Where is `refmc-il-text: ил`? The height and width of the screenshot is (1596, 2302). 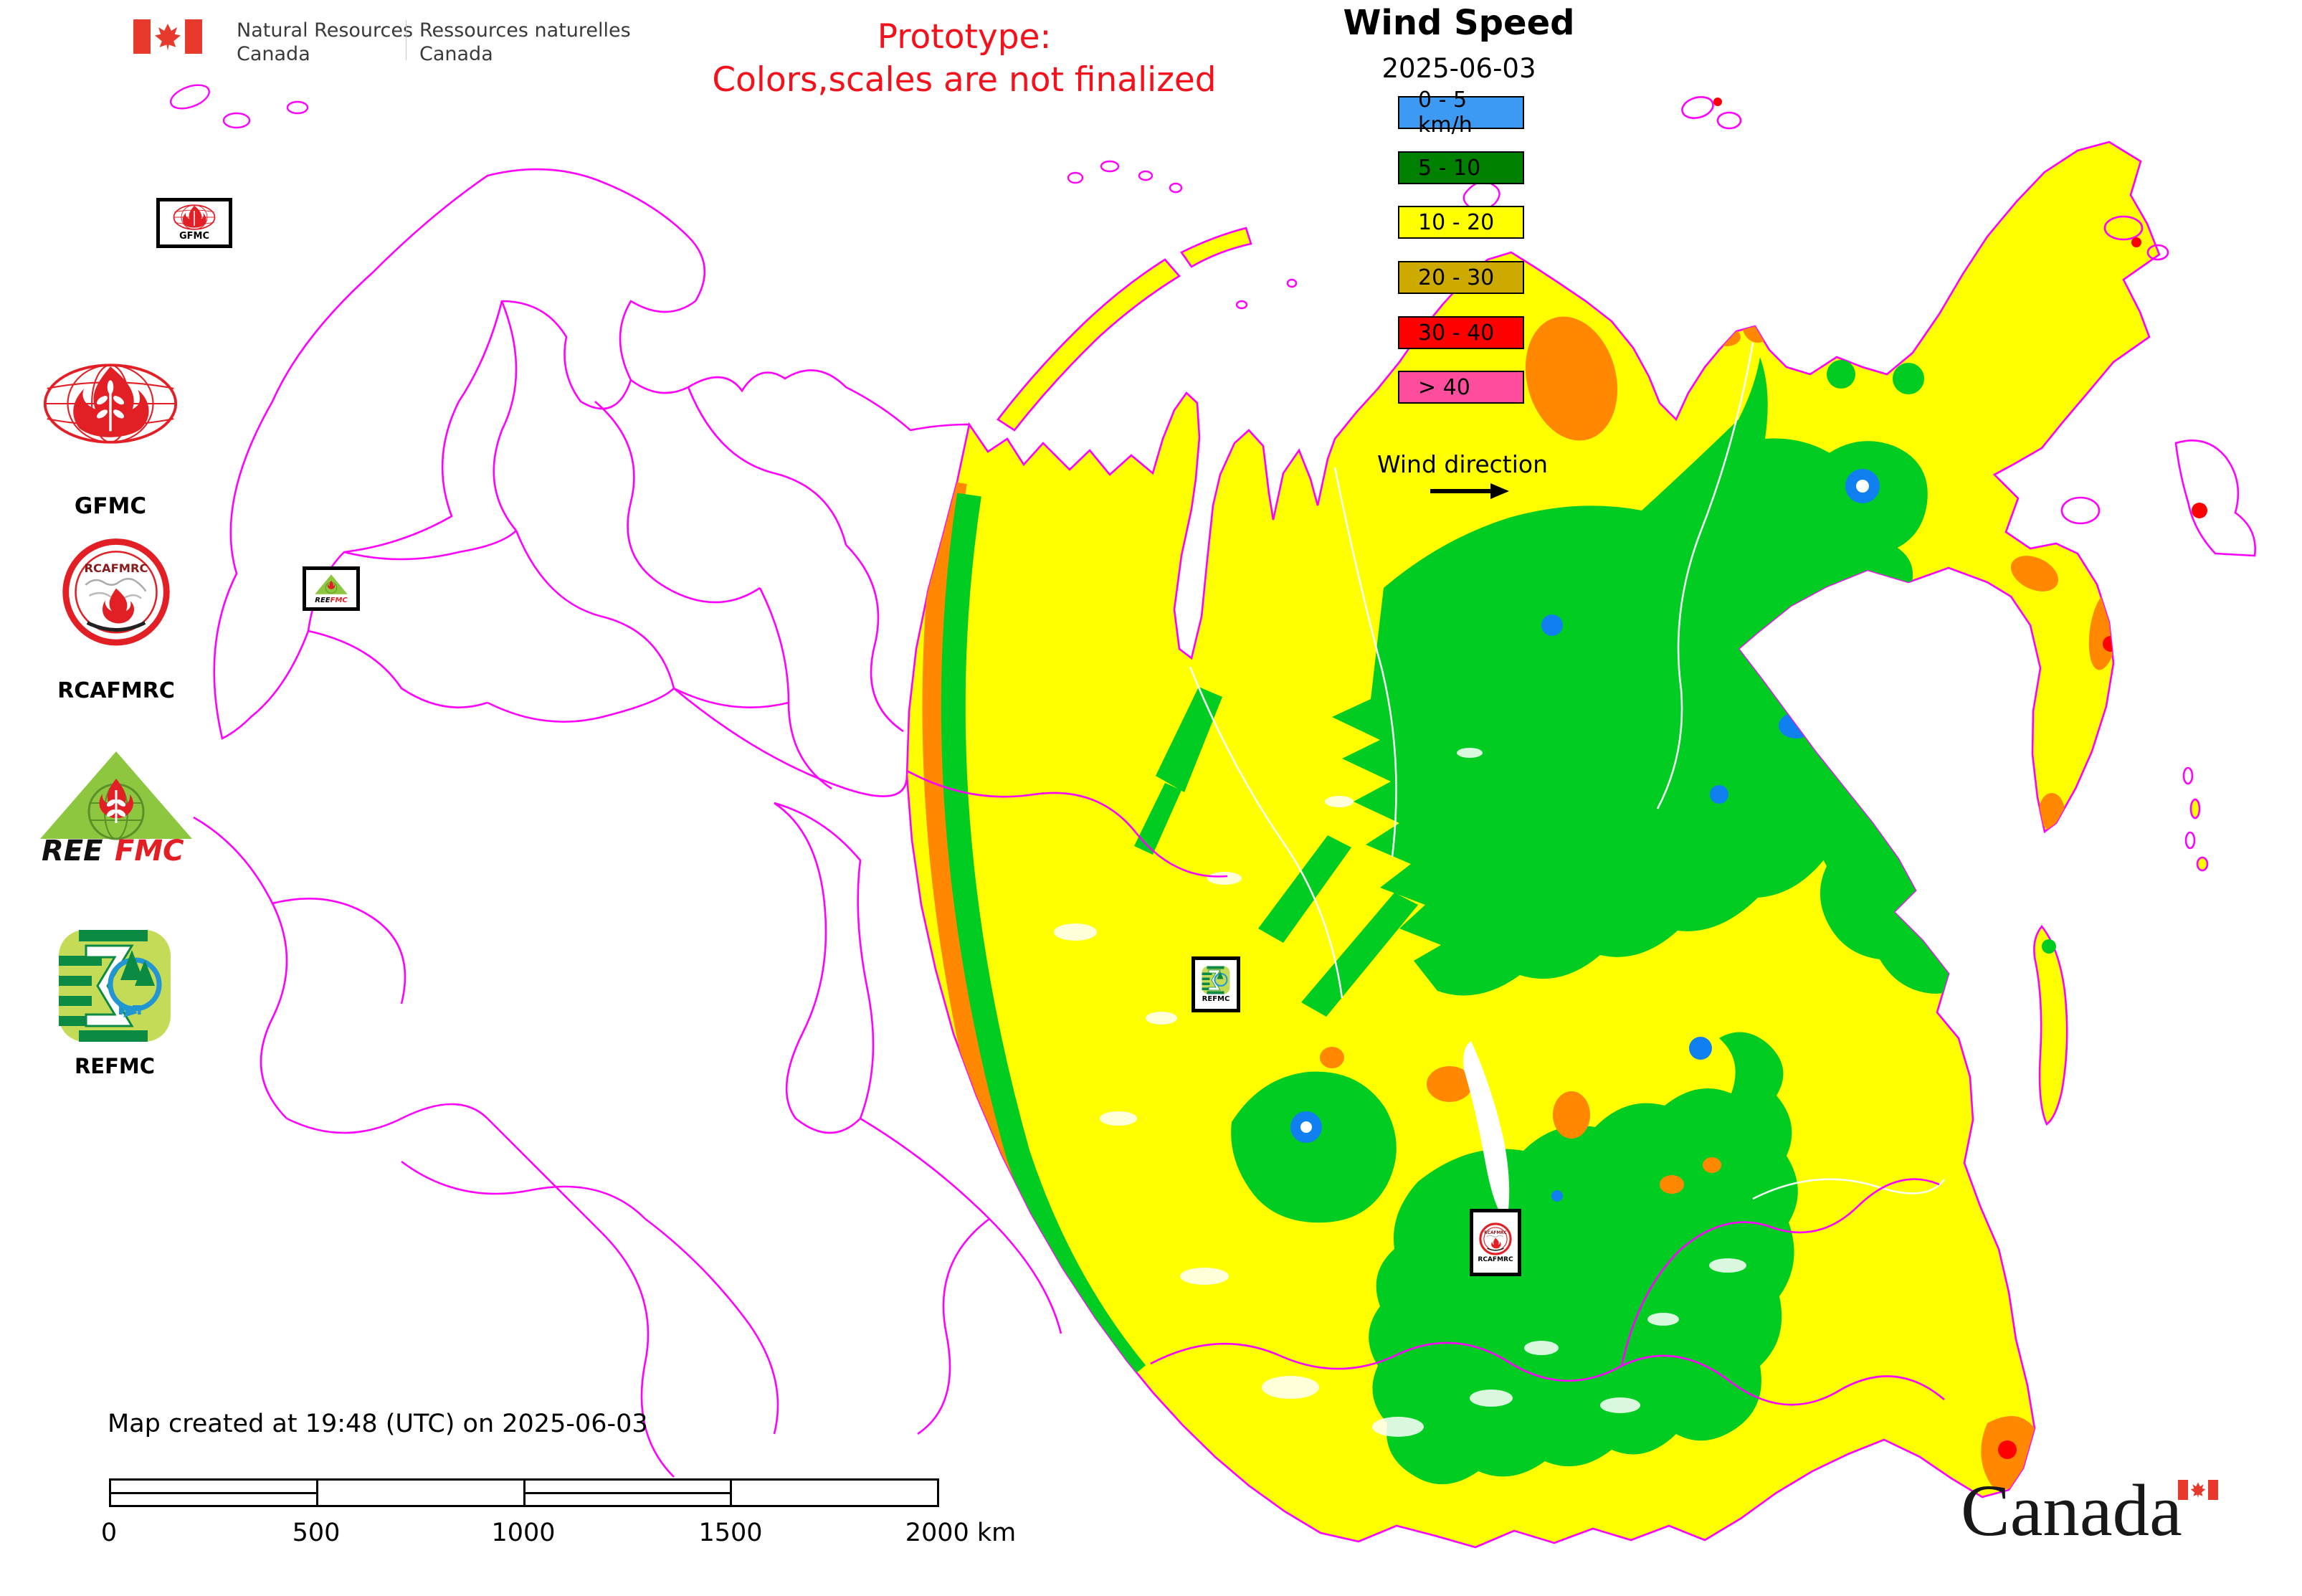
refmc-il-text: ил is located at coordinates (130, 1009).